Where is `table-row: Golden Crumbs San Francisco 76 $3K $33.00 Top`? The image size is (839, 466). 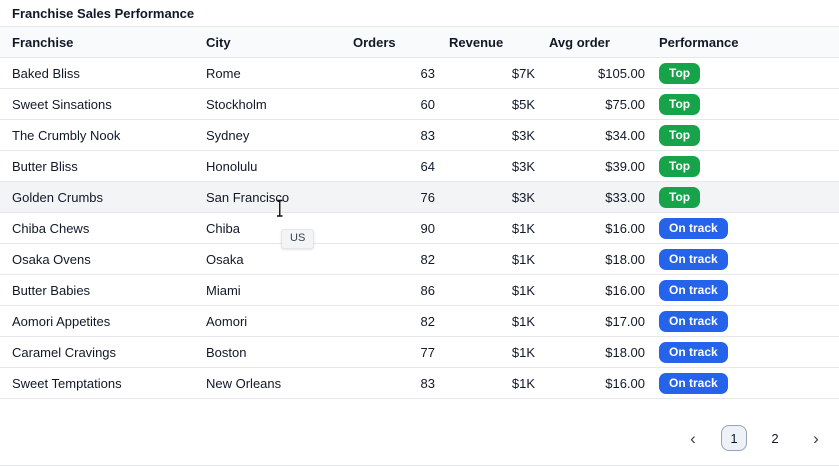 table-row: Golden Crumbs San Francisco 76 $3K $33.00 Top is located at coordinates (419, 197).